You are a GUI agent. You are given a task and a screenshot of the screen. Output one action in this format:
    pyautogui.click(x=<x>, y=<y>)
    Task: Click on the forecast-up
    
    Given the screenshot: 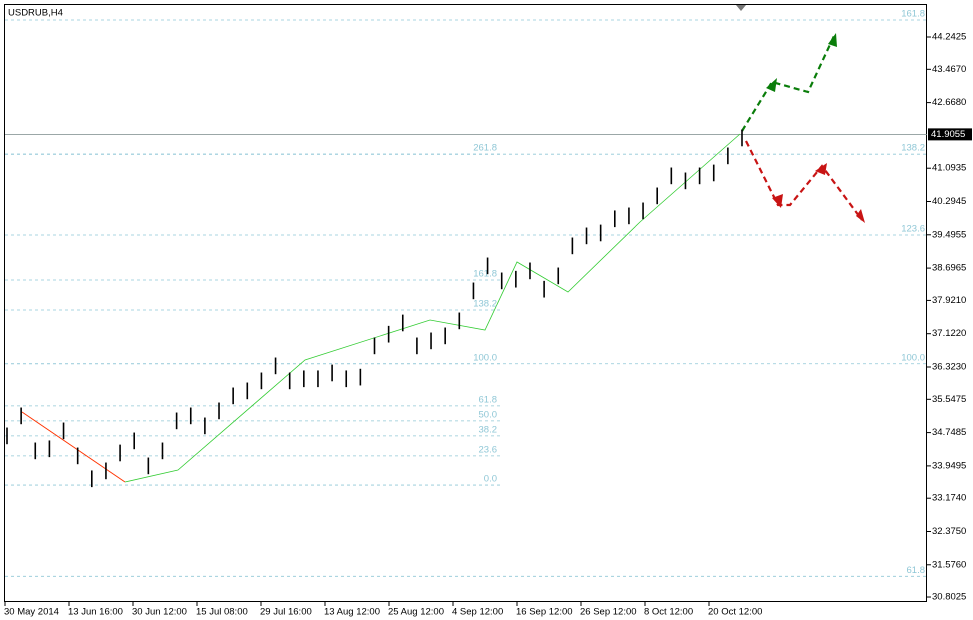 What is the action you would take?
    pyautogui.click(x=788, y=83)
    